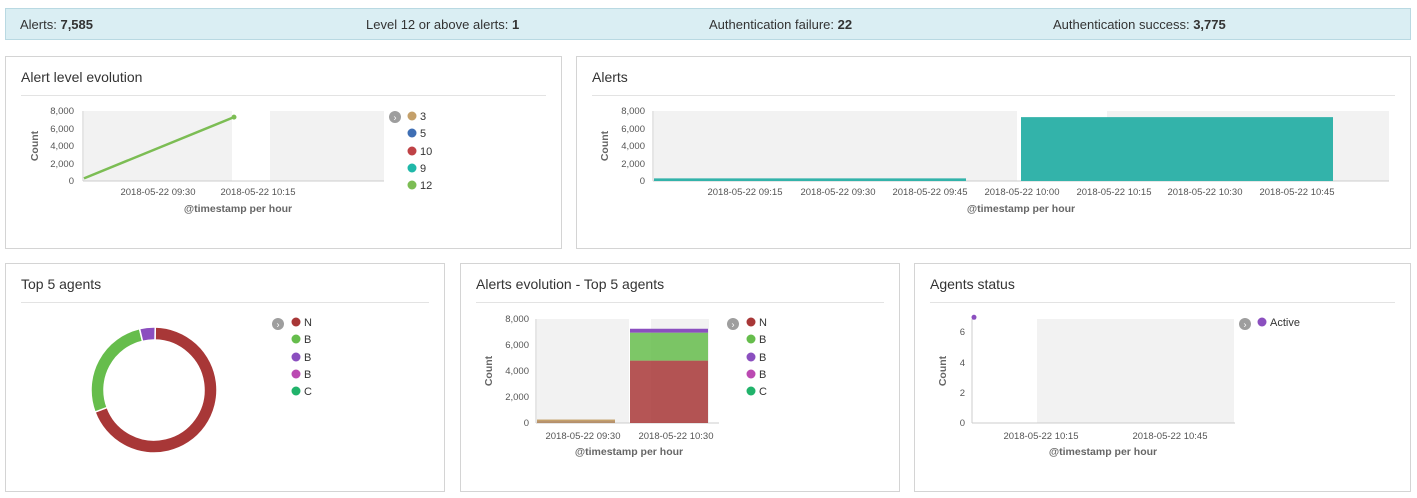  Describe the element at coordinates (61, 284) in the screenshot. I see `top5-title: Top 5 agents` at that location.